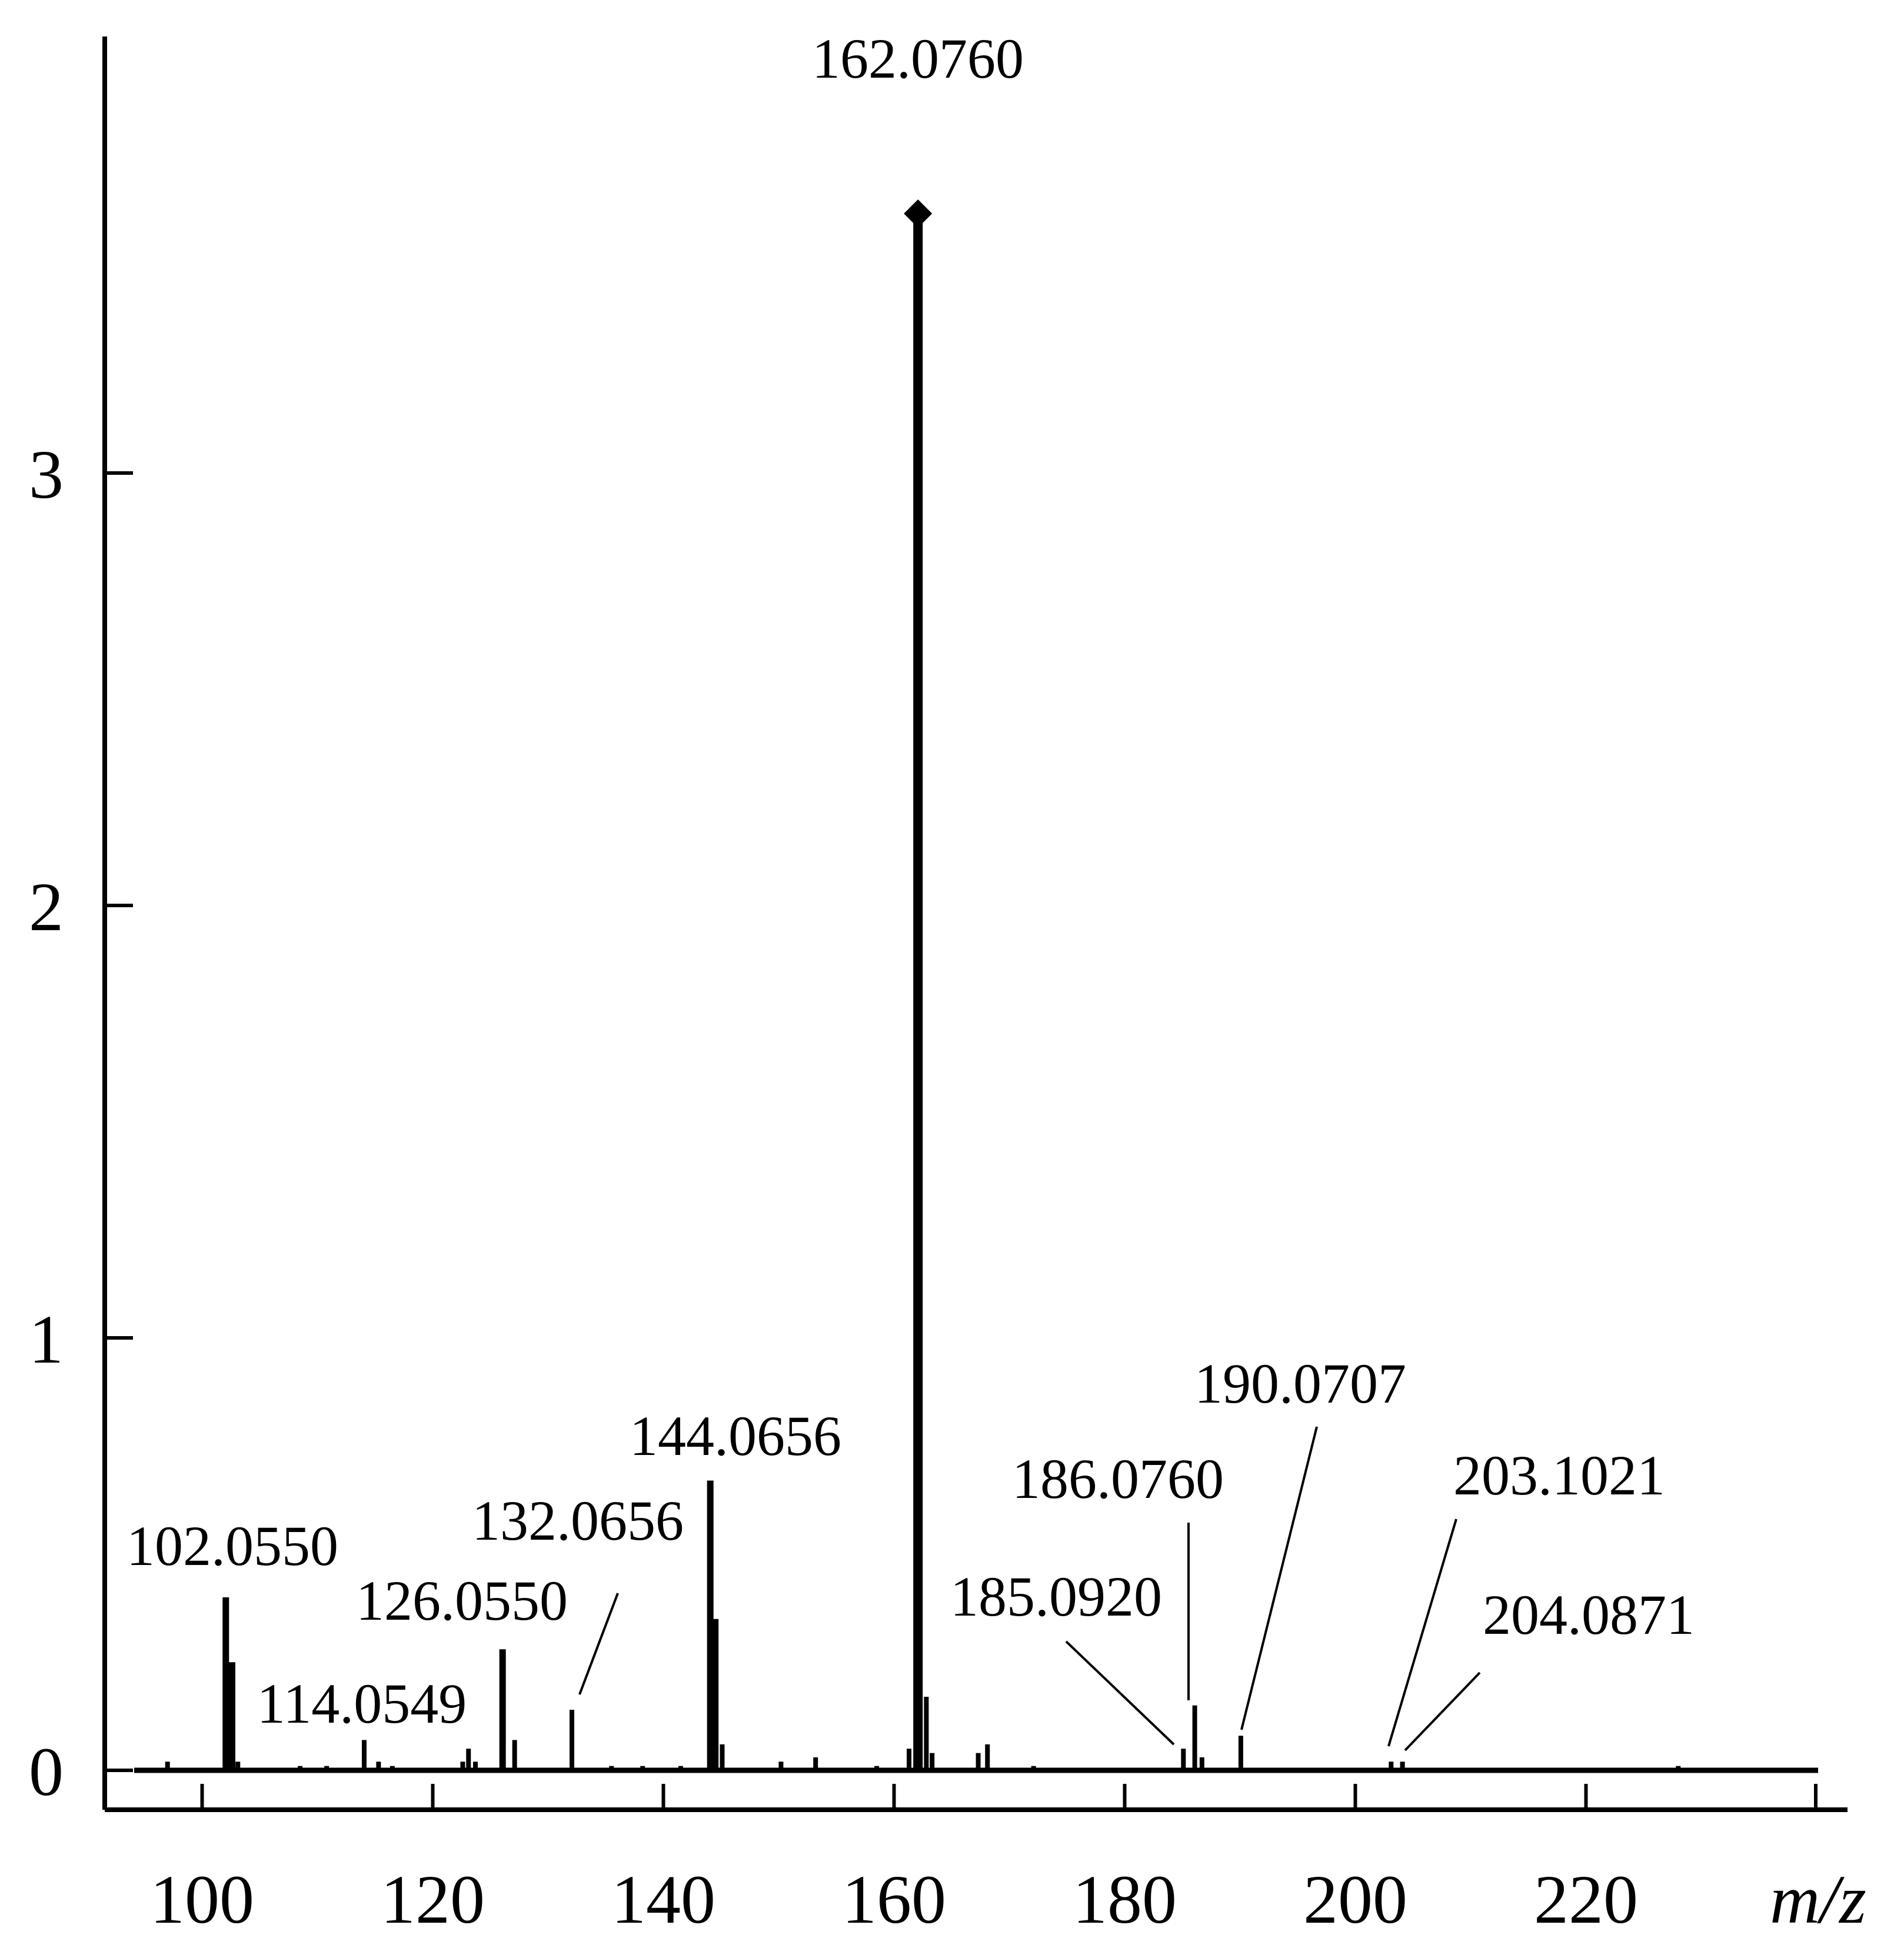 The width and height of the screenshot is (1904, 1948). I want to click on y-tick-label: 2, so click(46, 907).